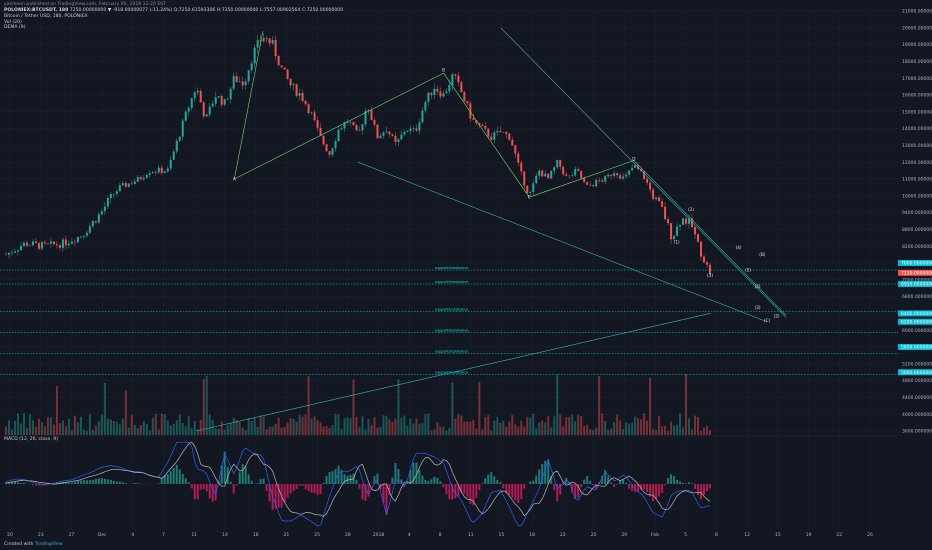 The width and height of the screenshot is (932, 550). What do you see at coordinates (471, 535) in the screenshot?
I see `date-tick-label: 11` at bounding box center [471, 535].